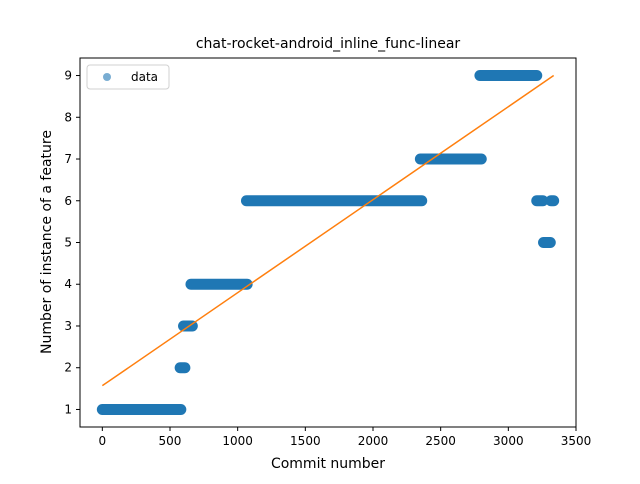  What do you see at coordinates (68, 326) in the screenshot?
I see `y-tick-label: 3` at bounding box center [68, 326].